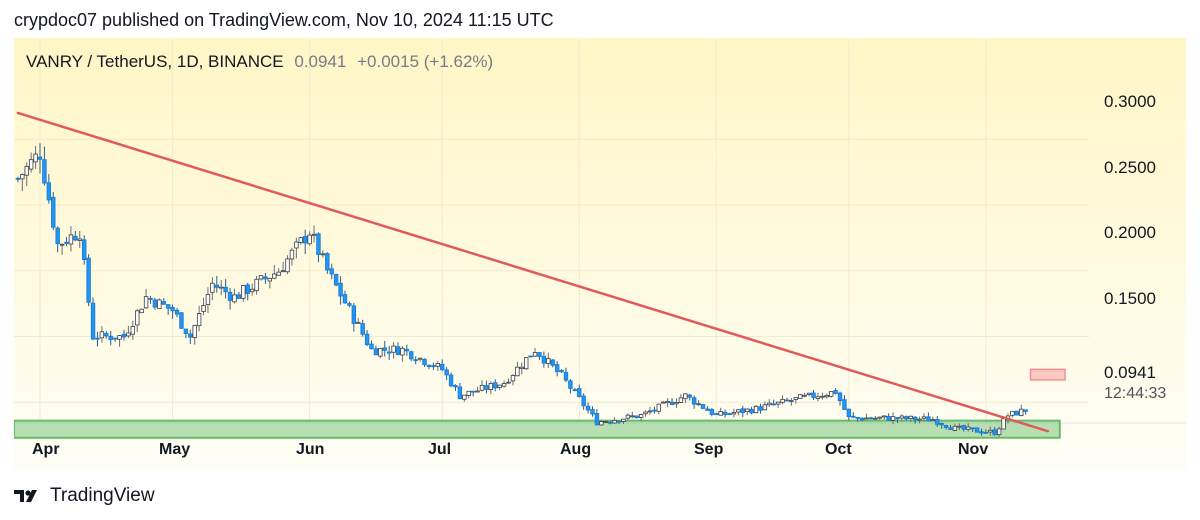 Image resolution: width=1200 pixels, height=520 pixels. I want to click on symbol-price: 0.0941, so click(320, 61).